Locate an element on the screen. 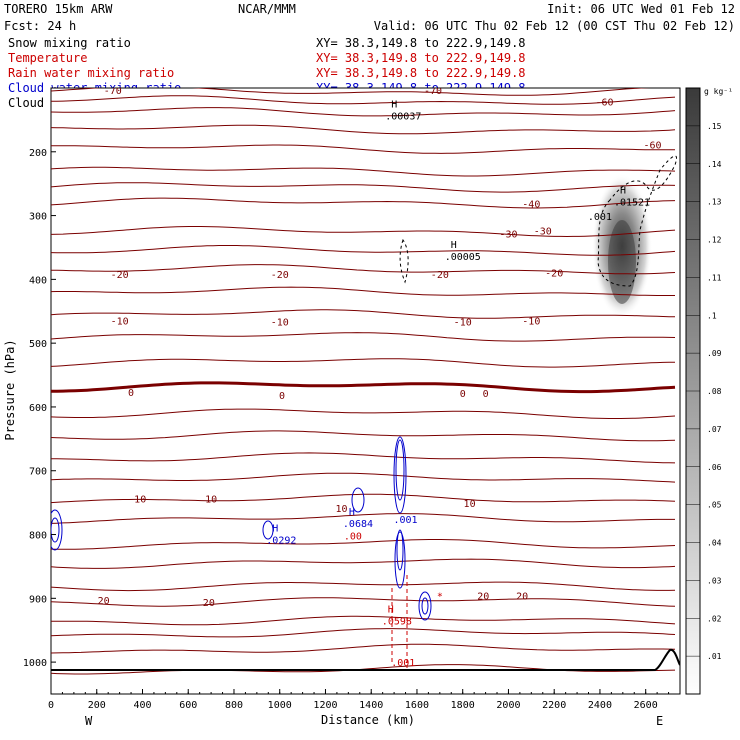 The image size is (740, 740). terrain-line is located at coordinates (365, 659).